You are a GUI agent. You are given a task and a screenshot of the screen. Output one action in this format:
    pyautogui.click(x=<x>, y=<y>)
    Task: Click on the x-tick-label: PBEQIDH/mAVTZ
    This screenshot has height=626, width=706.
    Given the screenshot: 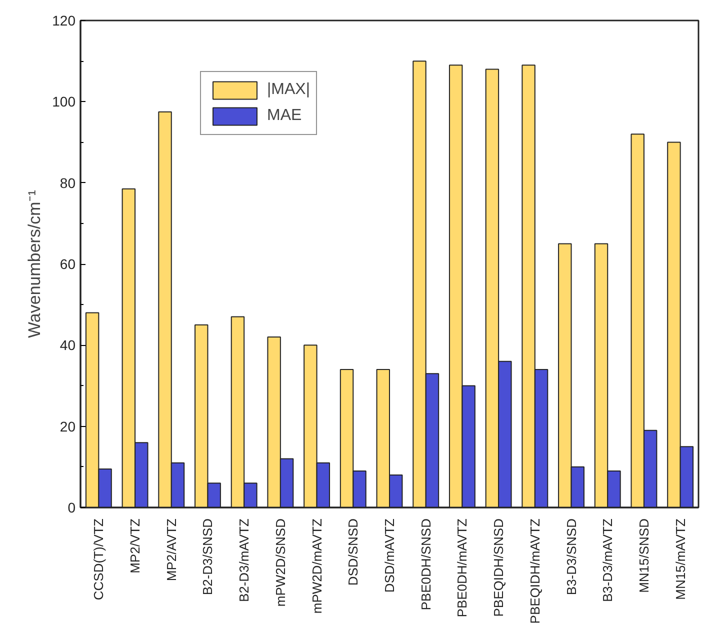 What is the action you would take?
    pyautogui.click(x=534, y=571)
    